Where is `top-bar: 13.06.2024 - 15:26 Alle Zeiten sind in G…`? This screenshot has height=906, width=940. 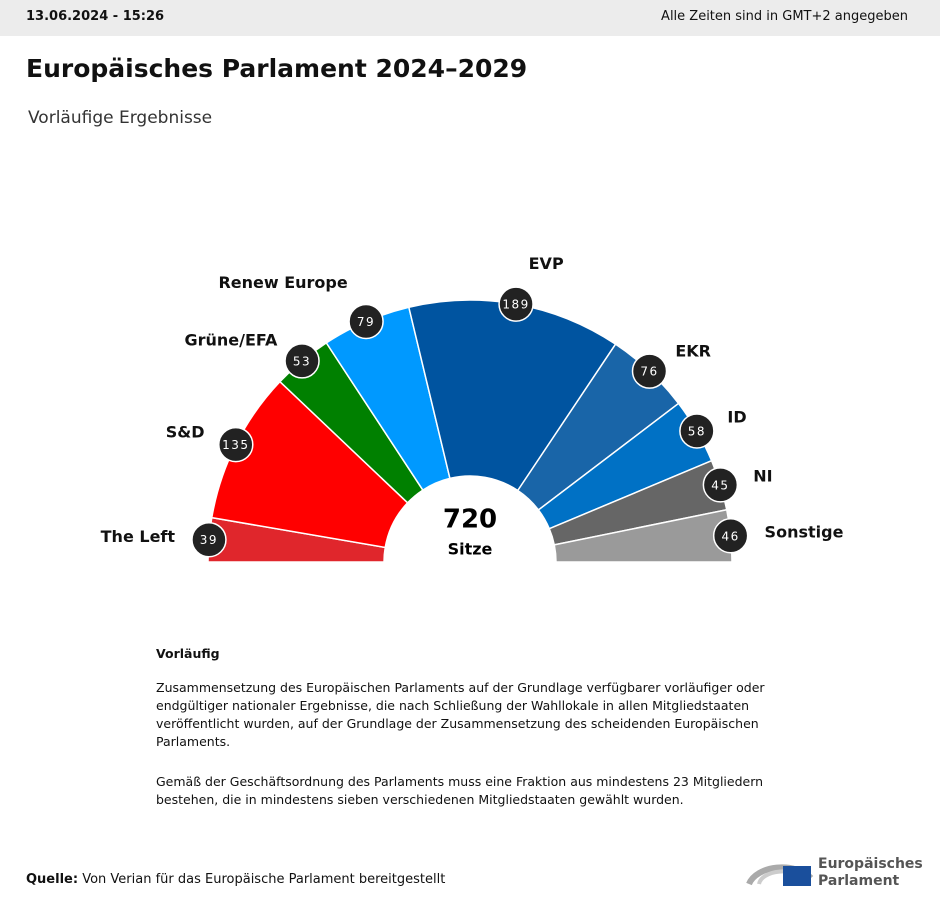
top-bar: 13.06.2024 - 15:26 Alle Zeiten sind in G… is located at coordinates (470, 18).